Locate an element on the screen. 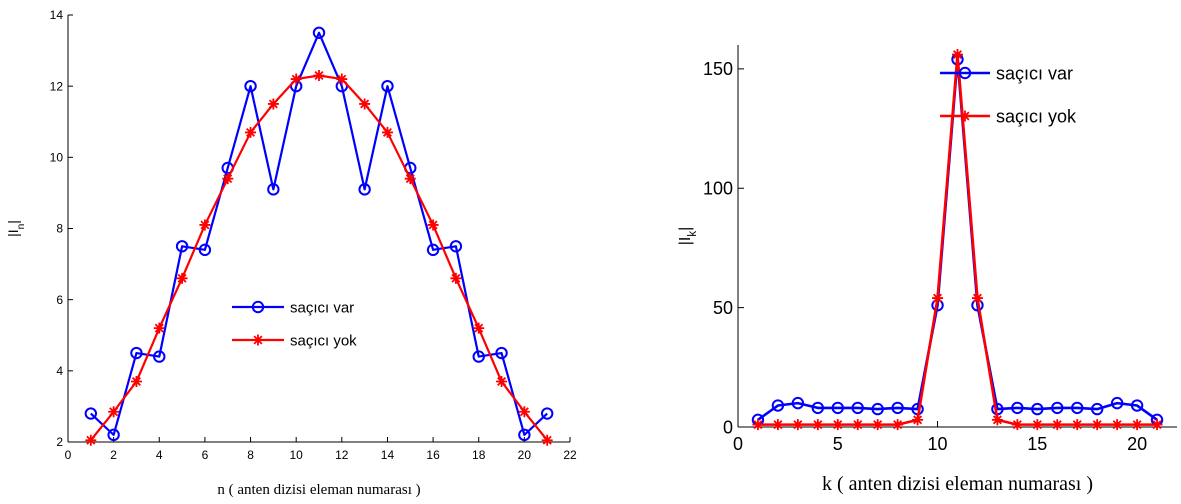 This screenshot has height=504, width=1181. x-tick-label: 14 is located at coordinates (388, 455).